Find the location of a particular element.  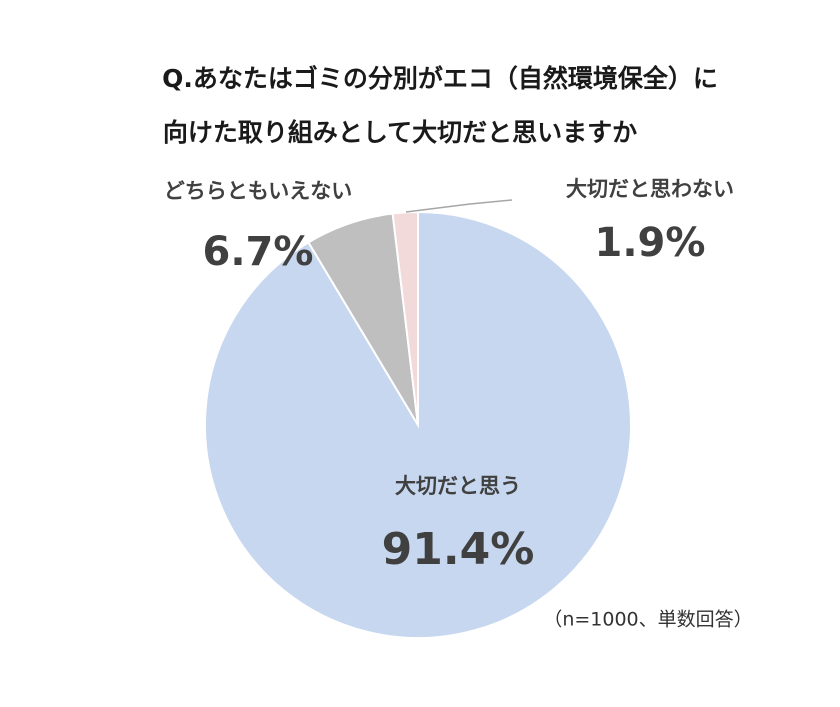

note: （n=1000、単数回答） is located at coordinates (647, 620).